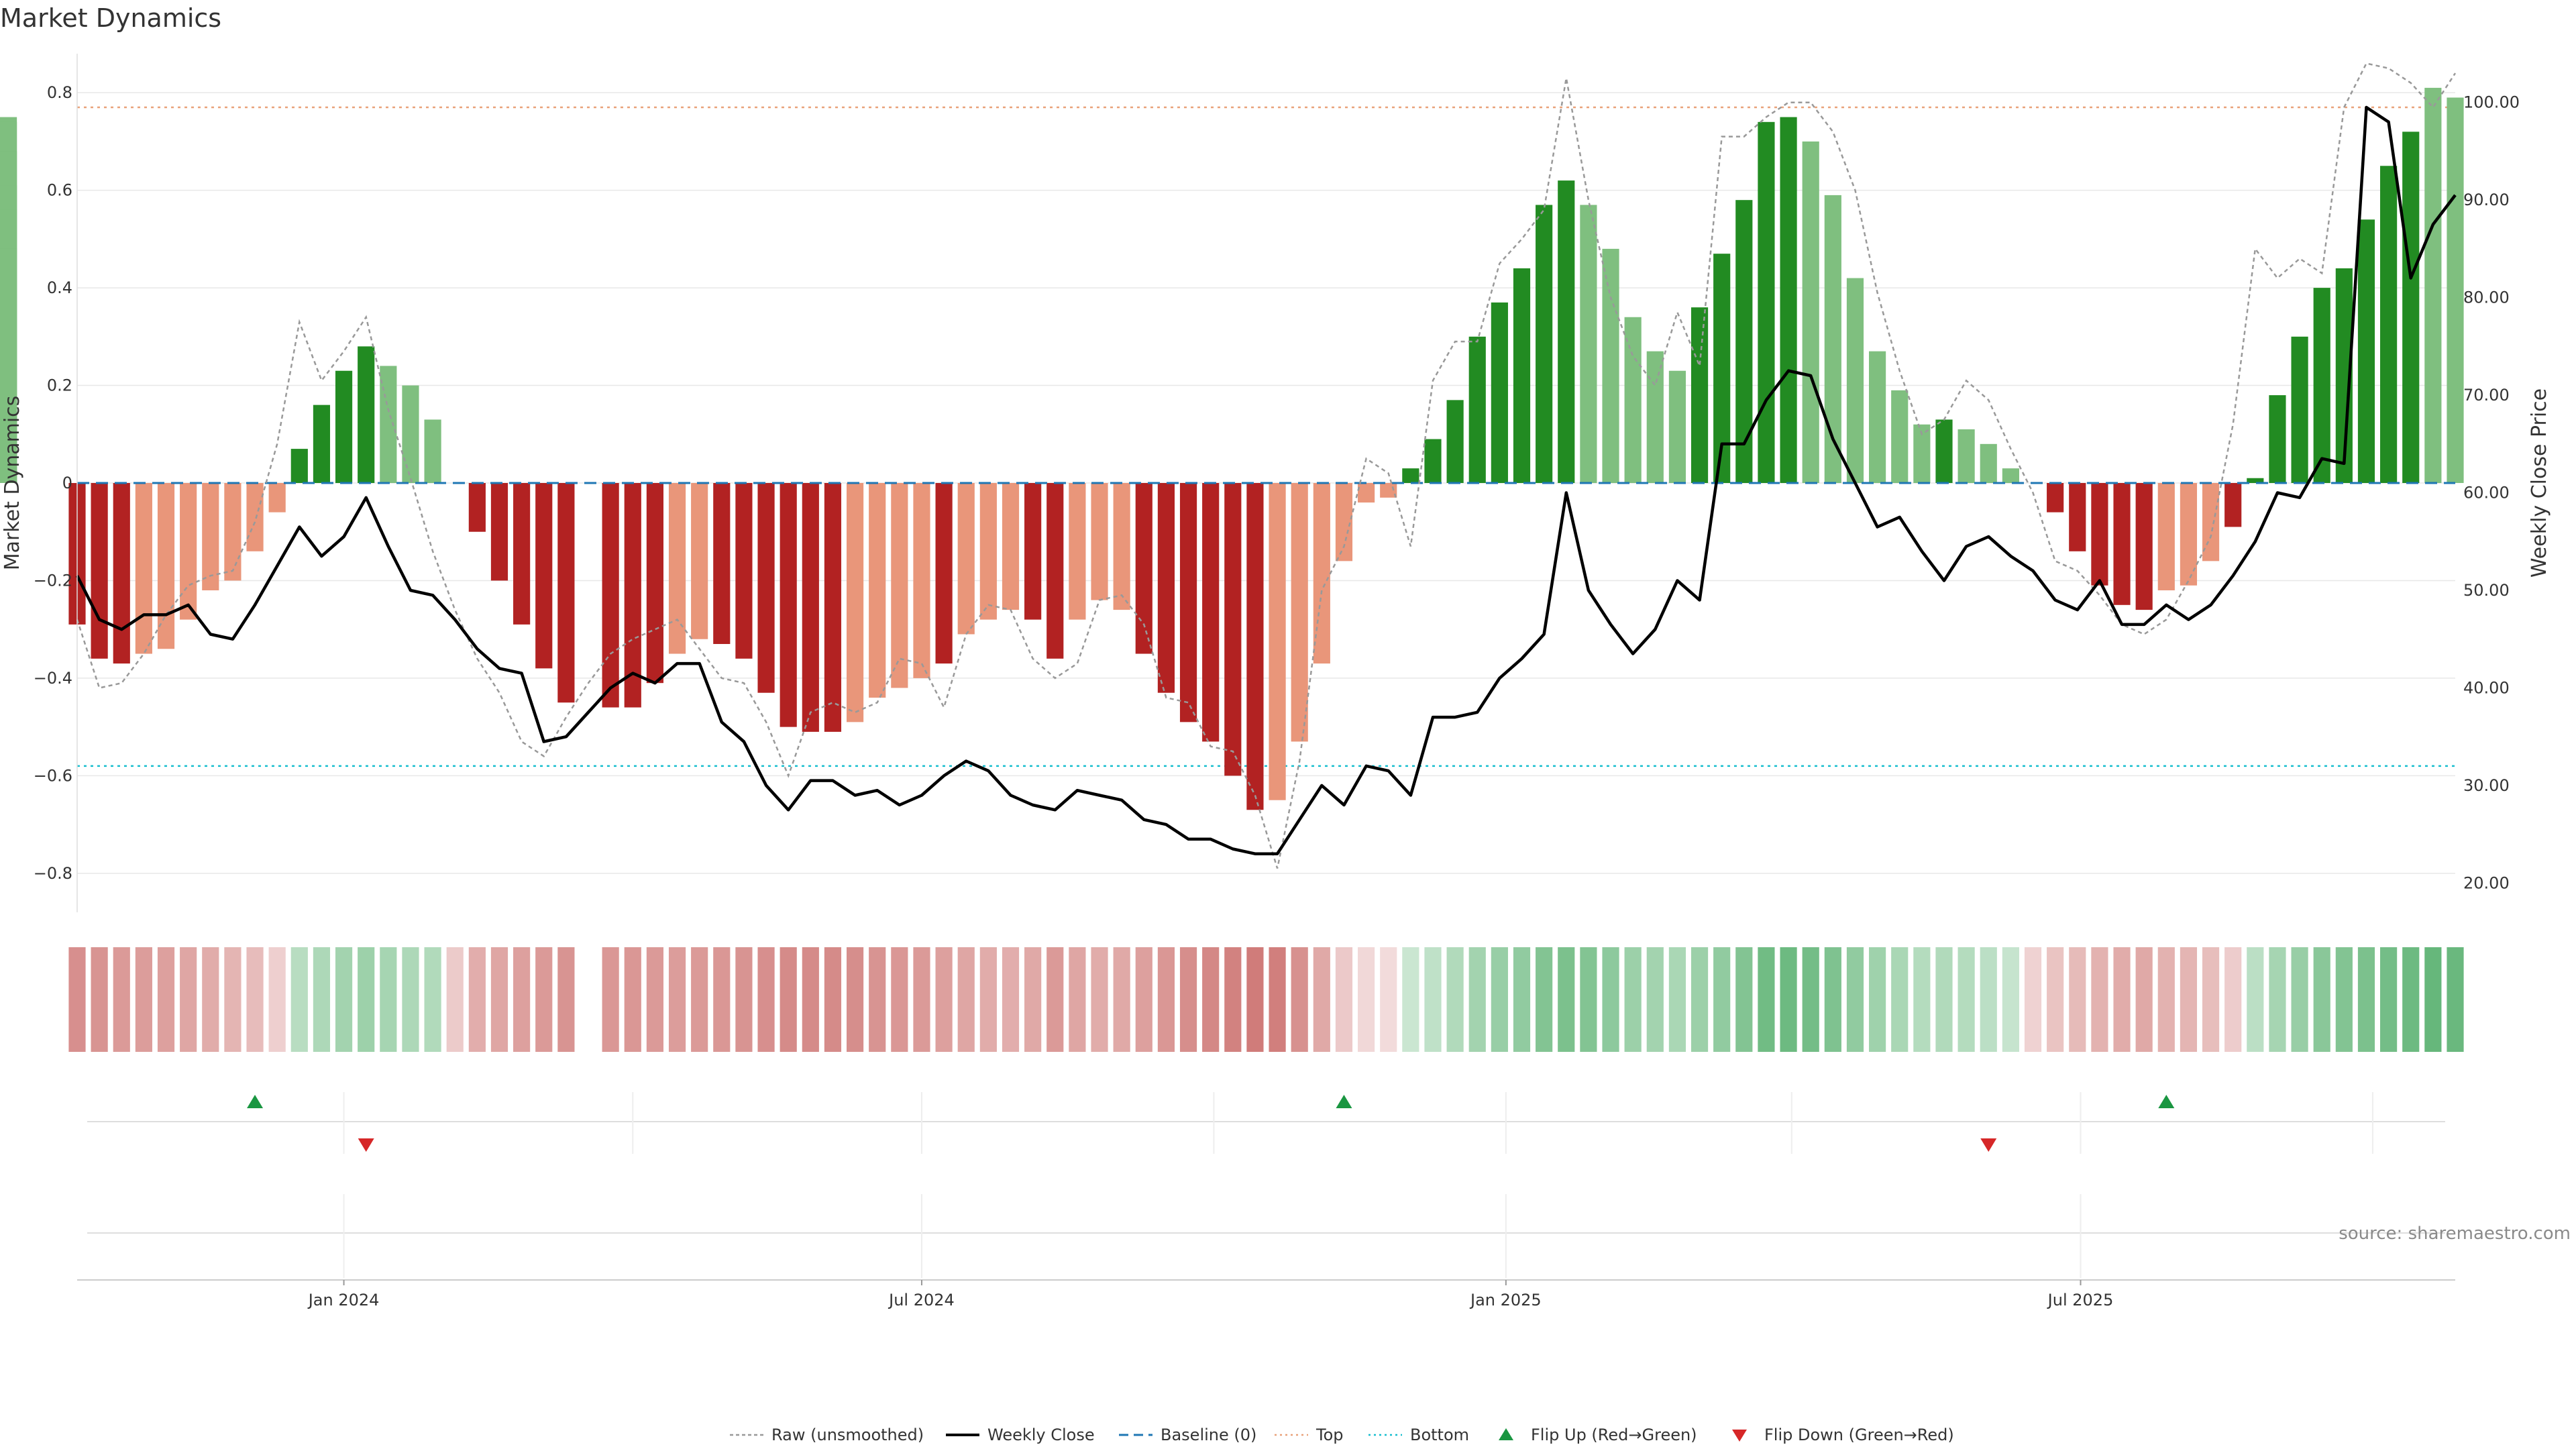  I want to click on x-tick-label: Jan 2025, so click(1505, 1300).